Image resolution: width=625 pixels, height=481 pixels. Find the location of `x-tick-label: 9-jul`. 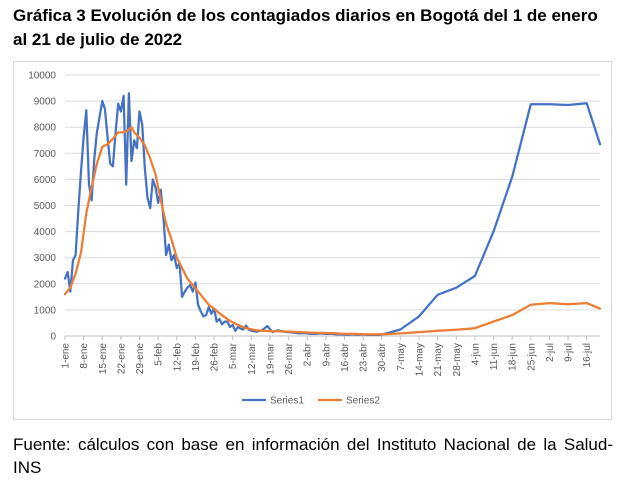

x-tick-label: 9-jul is located at coordinates (569, 352).